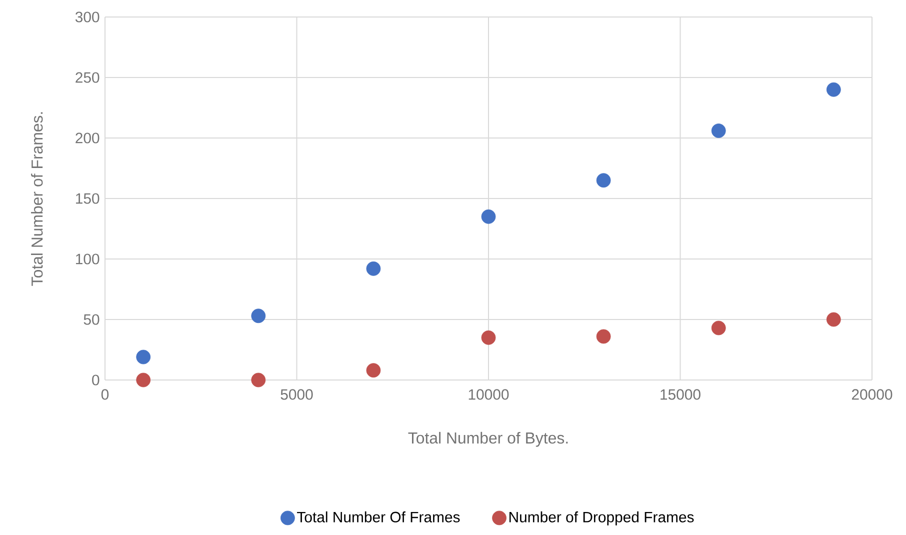 The image size is (906, 535). I want to click on x-tick-label: 5000, so click(296, 394).